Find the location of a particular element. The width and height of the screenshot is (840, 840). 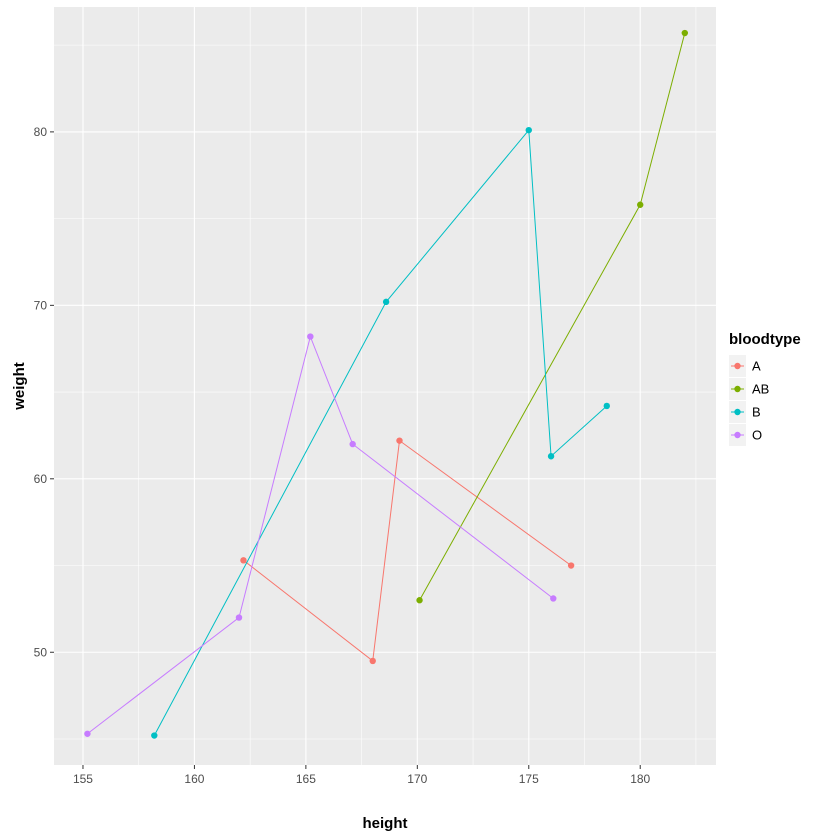

y-tick-label: 70 is located at coordinates (41, 305).